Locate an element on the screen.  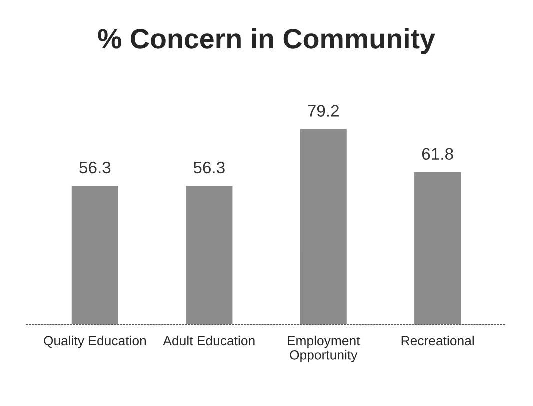
chart-title: % Concern in Community is located at coordinates (267, 41).